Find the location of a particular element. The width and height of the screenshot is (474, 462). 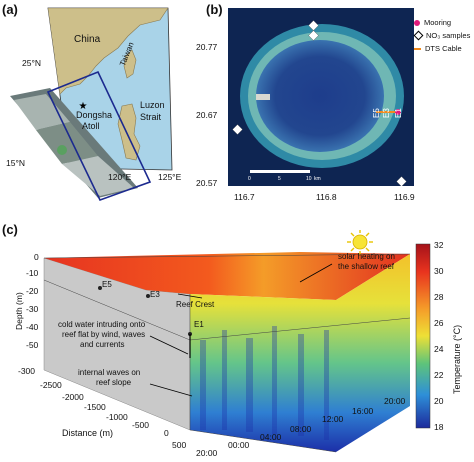

distance-axis-label: Distance (m) is located at coordinates (88, 433).